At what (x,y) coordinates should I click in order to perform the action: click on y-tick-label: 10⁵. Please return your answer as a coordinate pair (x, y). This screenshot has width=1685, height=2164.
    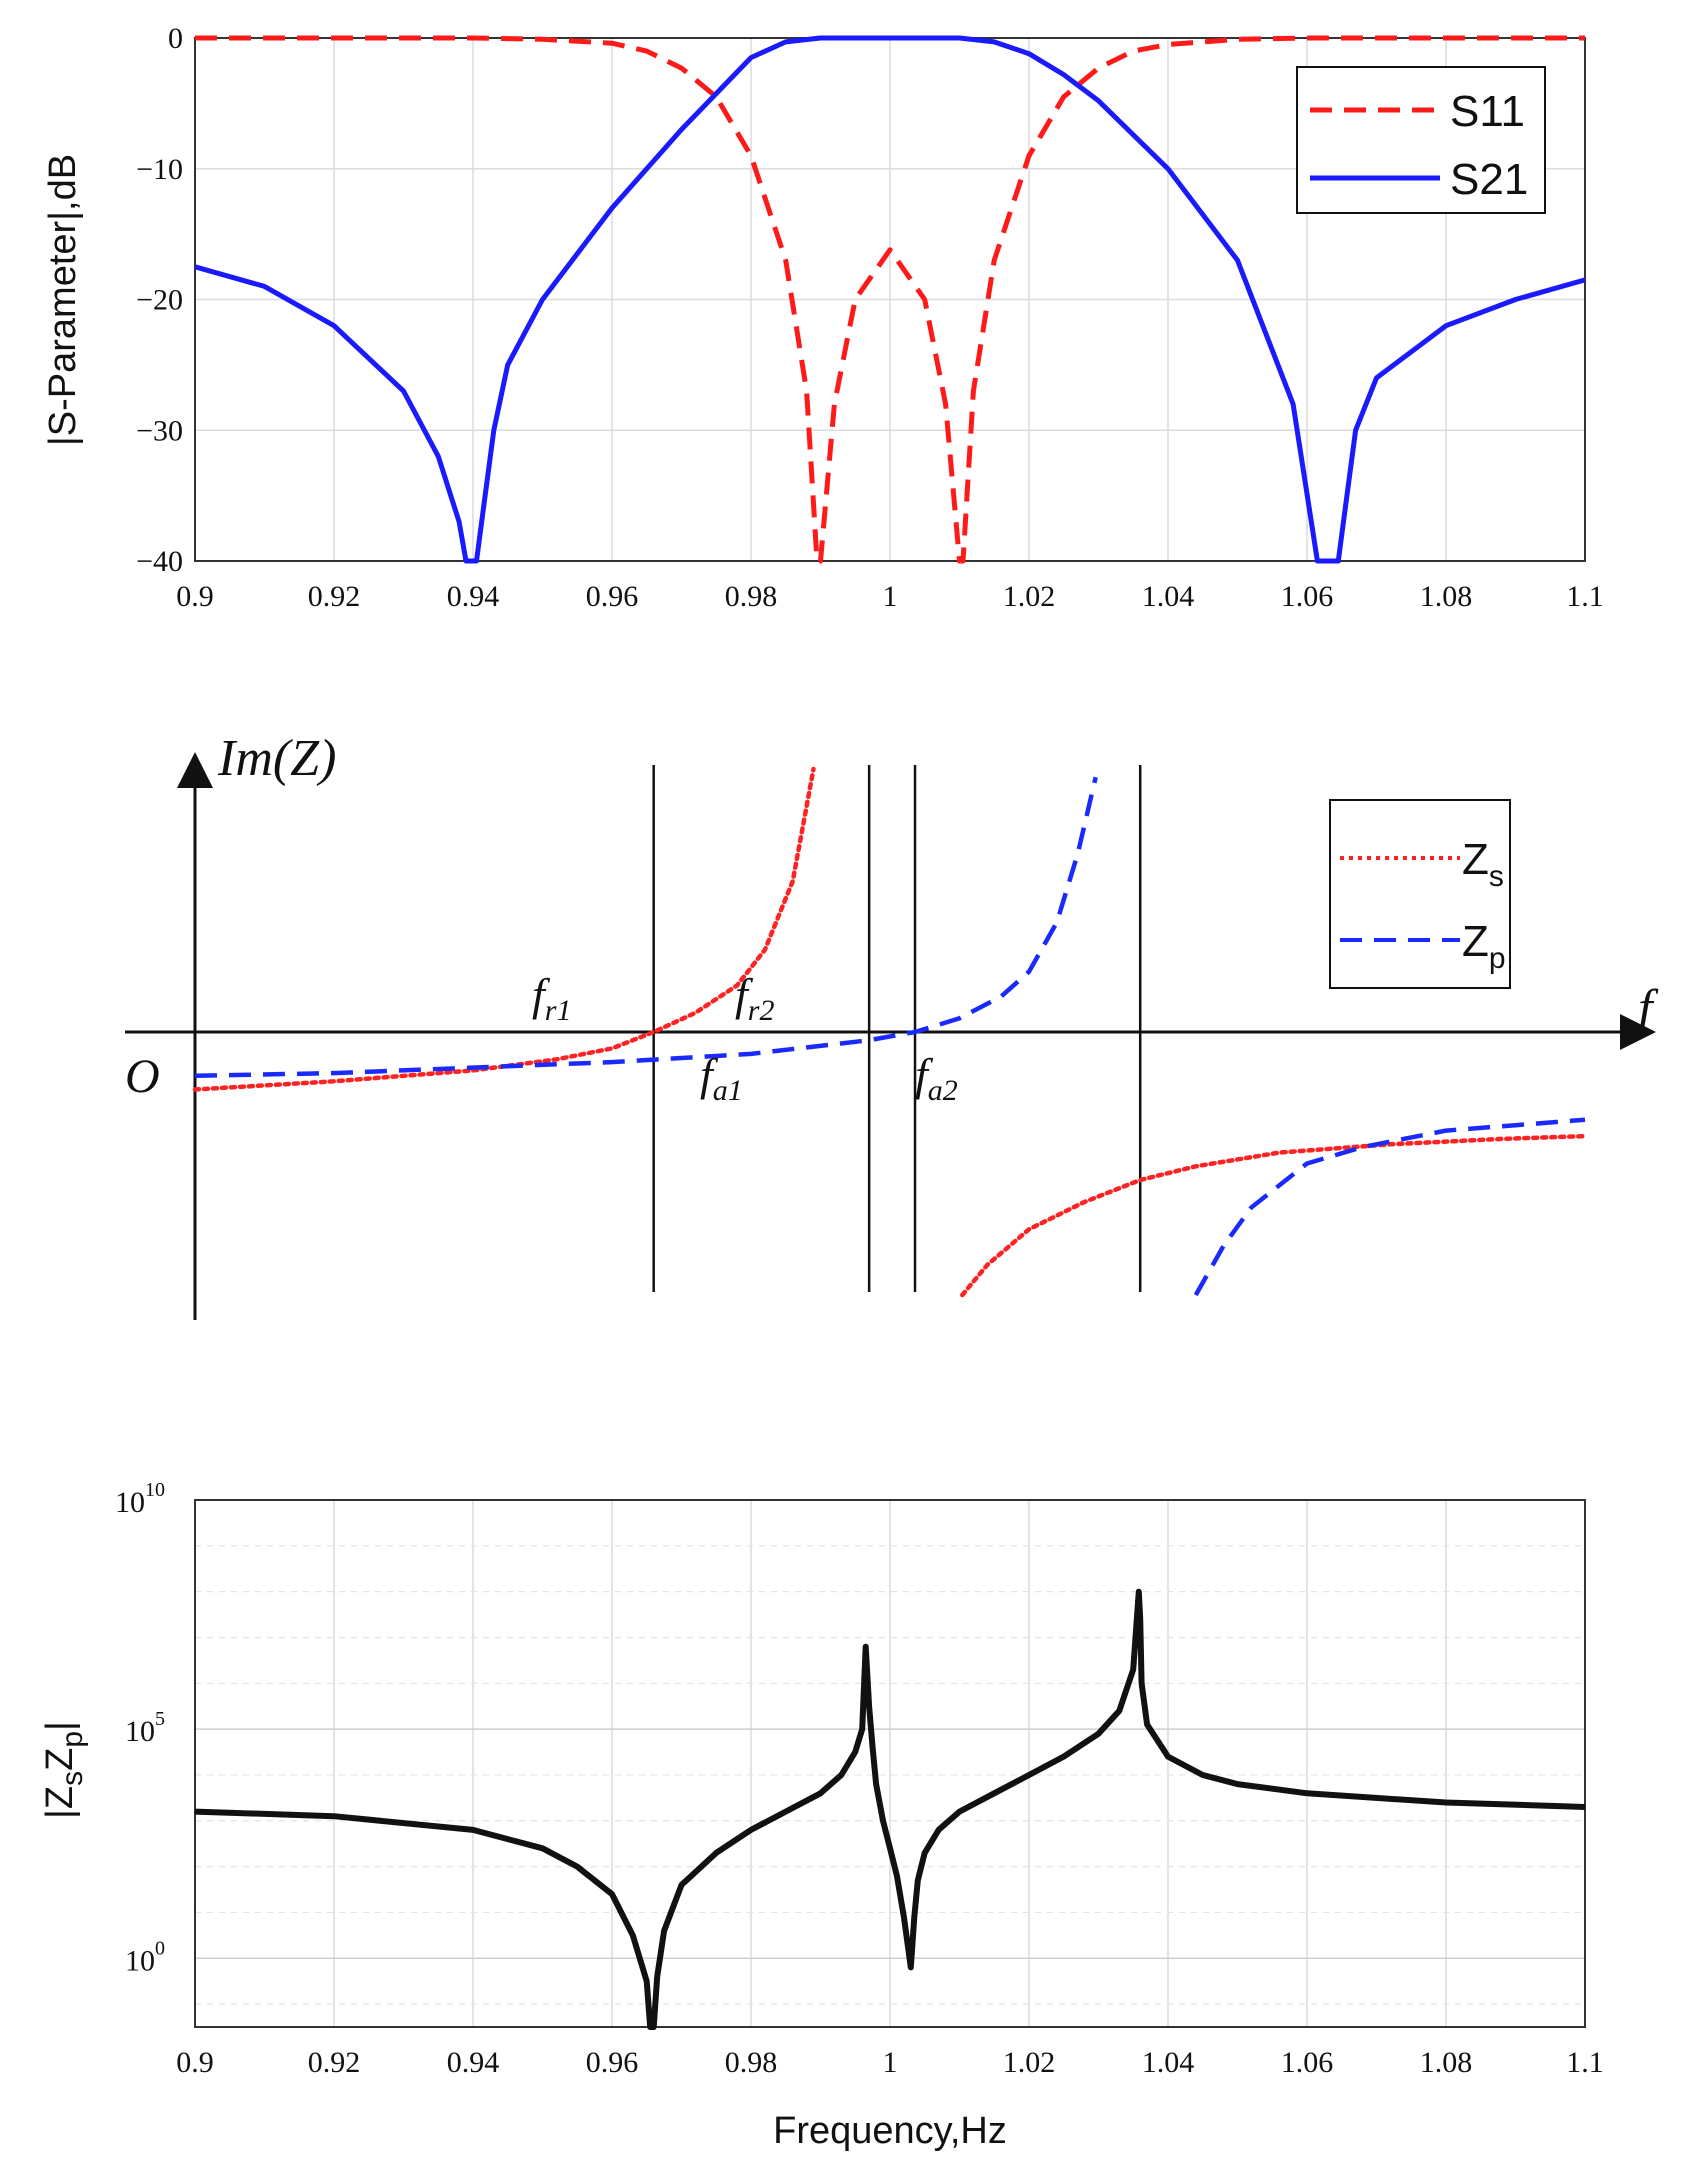
    Looking at the image, I should click on (145, 1728).